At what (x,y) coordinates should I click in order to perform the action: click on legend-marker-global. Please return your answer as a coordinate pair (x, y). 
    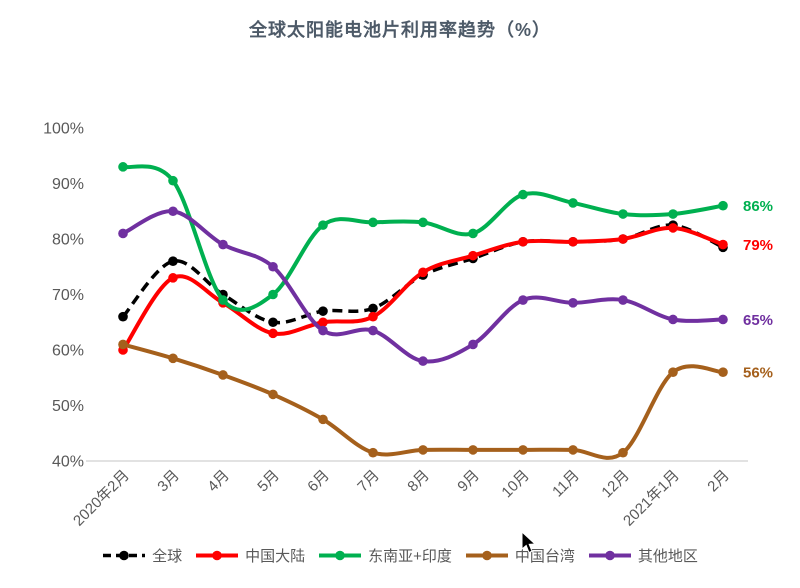
    Looking at the image, I should click on (124, 555).